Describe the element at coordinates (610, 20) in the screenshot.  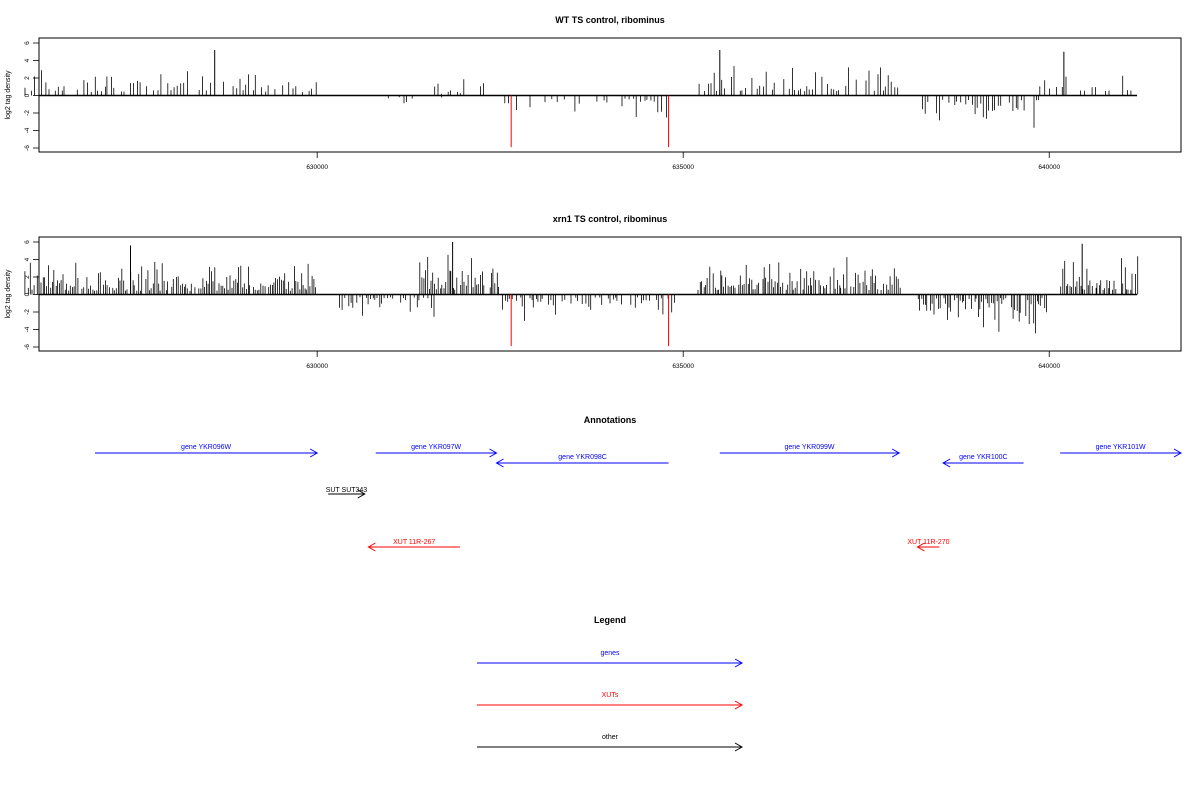
I see `panel-wt-title: WT TS control, ribominus` at that location.